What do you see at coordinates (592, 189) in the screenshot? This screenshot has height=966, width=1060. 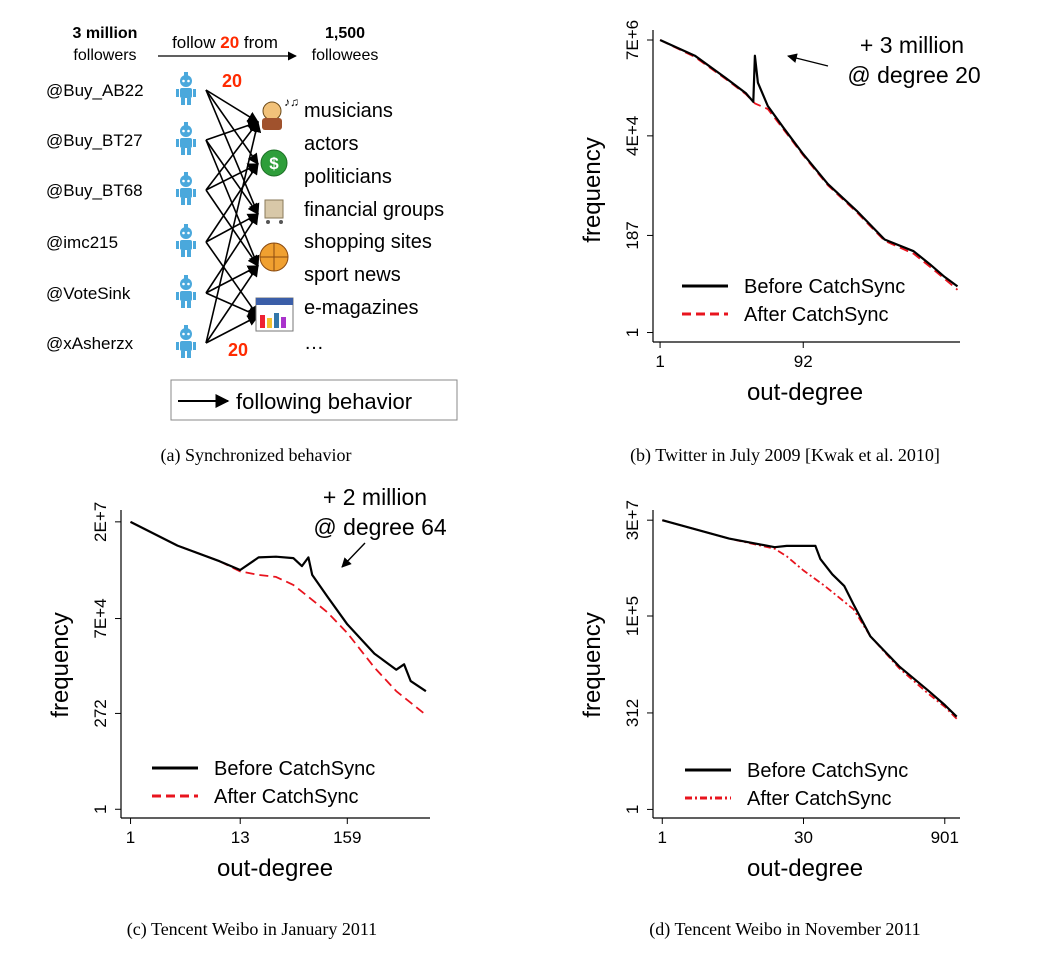 I see `ylabel-b: frequency` at bounding box center [592, 189].